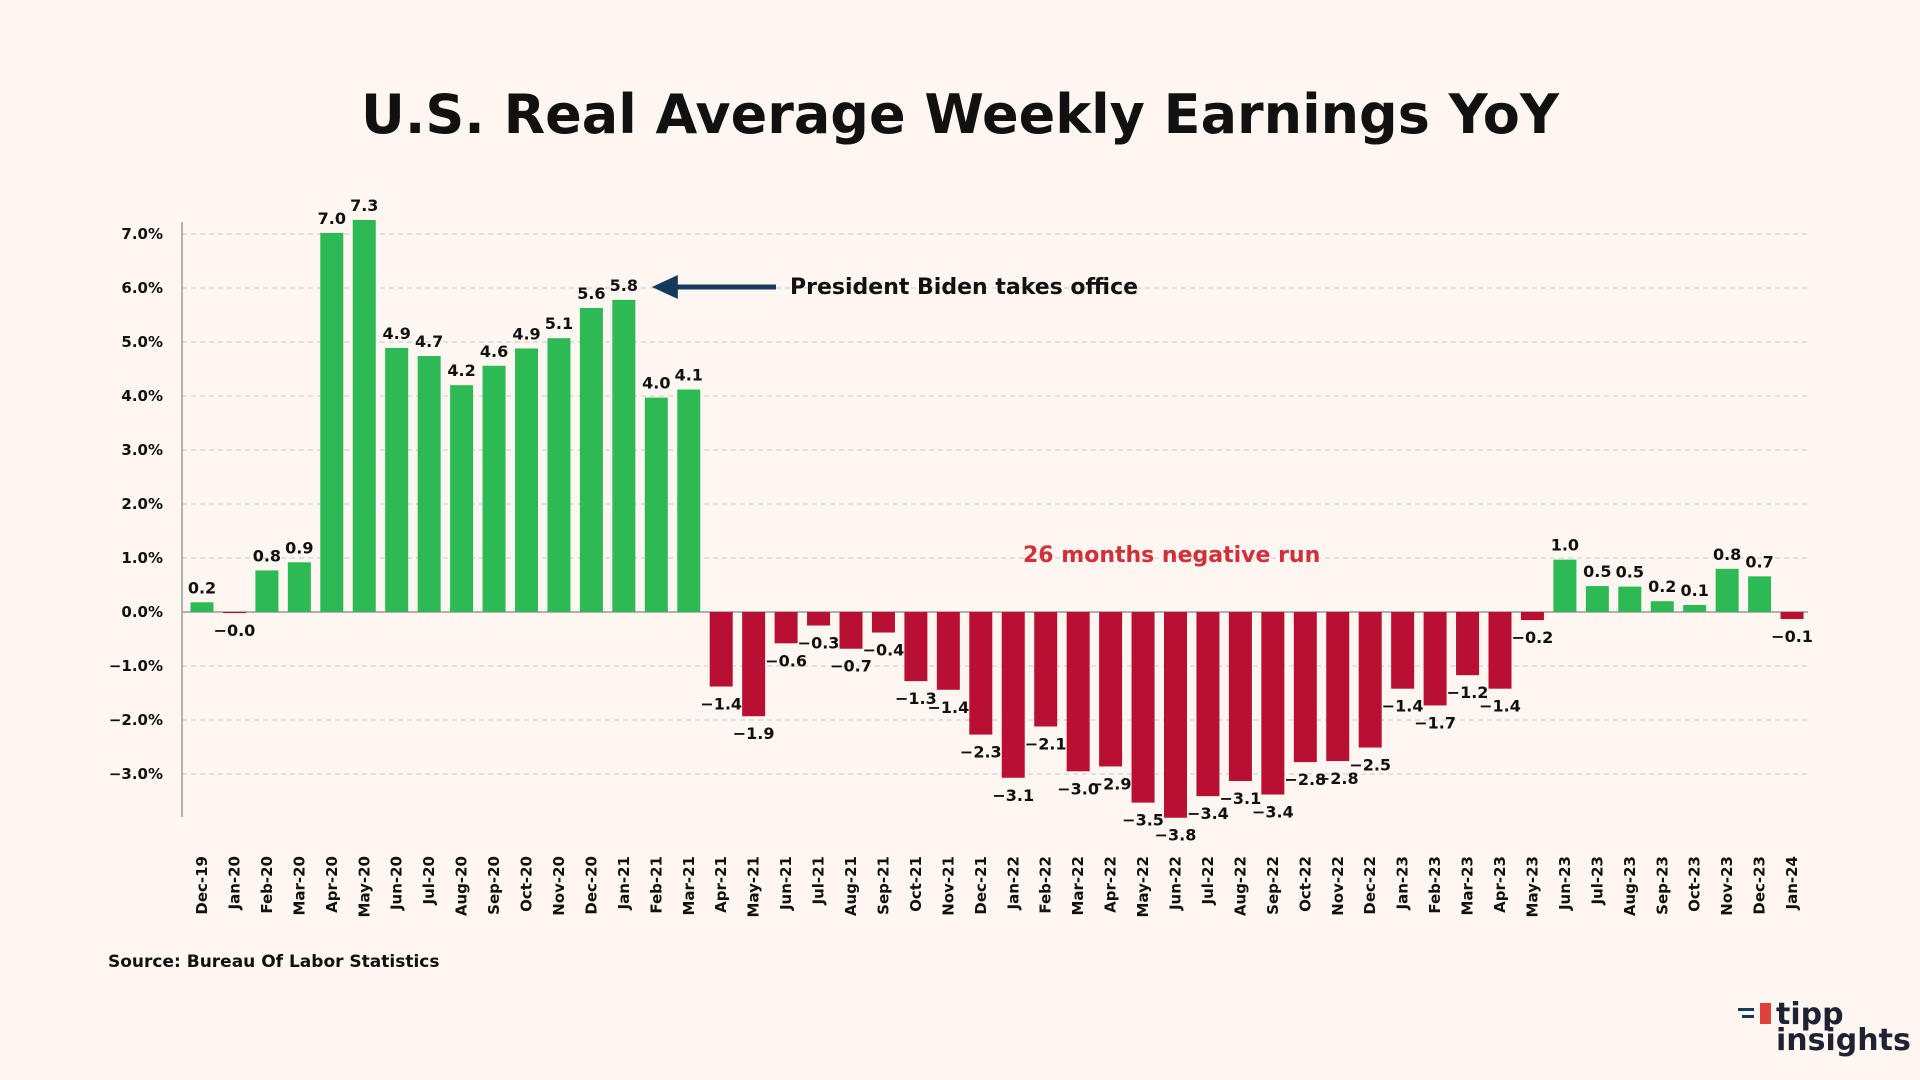  What do you see at coordinates (1370, 765) in the screenshot?
I see `data-label: −2.5` at bounding box center [1370, 765].